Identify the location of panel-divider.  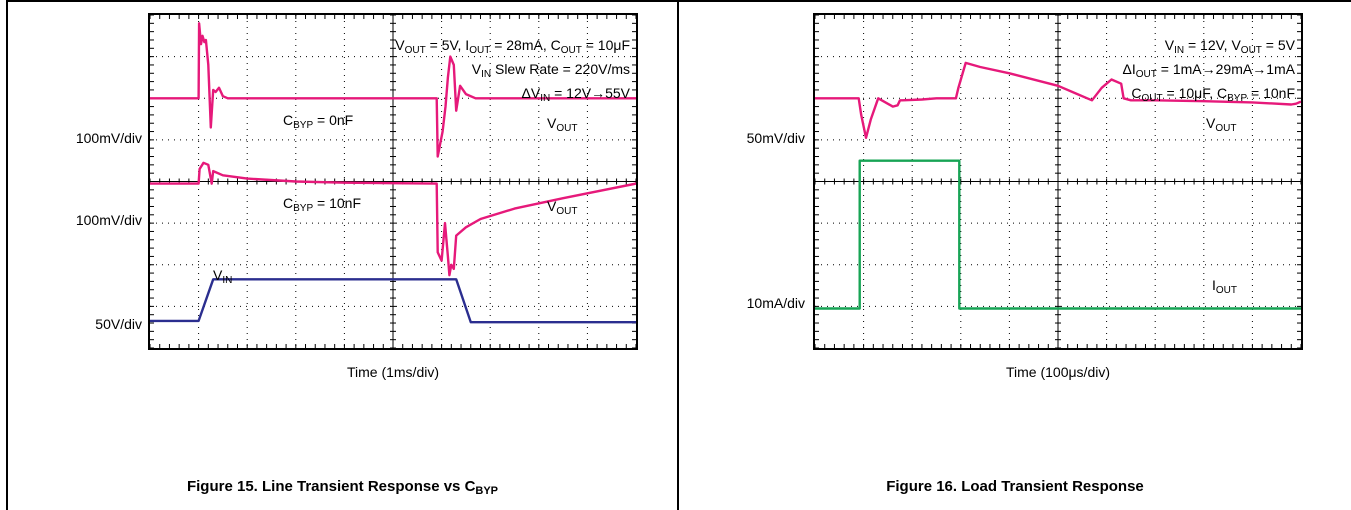
(678, 255).